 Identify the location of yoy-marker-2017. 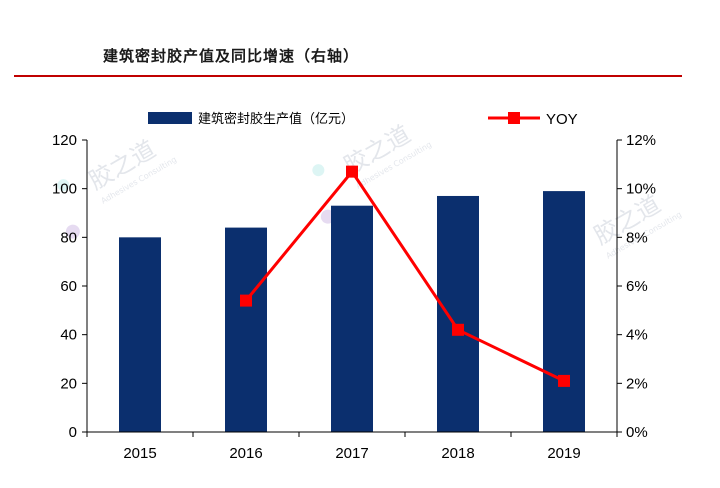
(352, 171).